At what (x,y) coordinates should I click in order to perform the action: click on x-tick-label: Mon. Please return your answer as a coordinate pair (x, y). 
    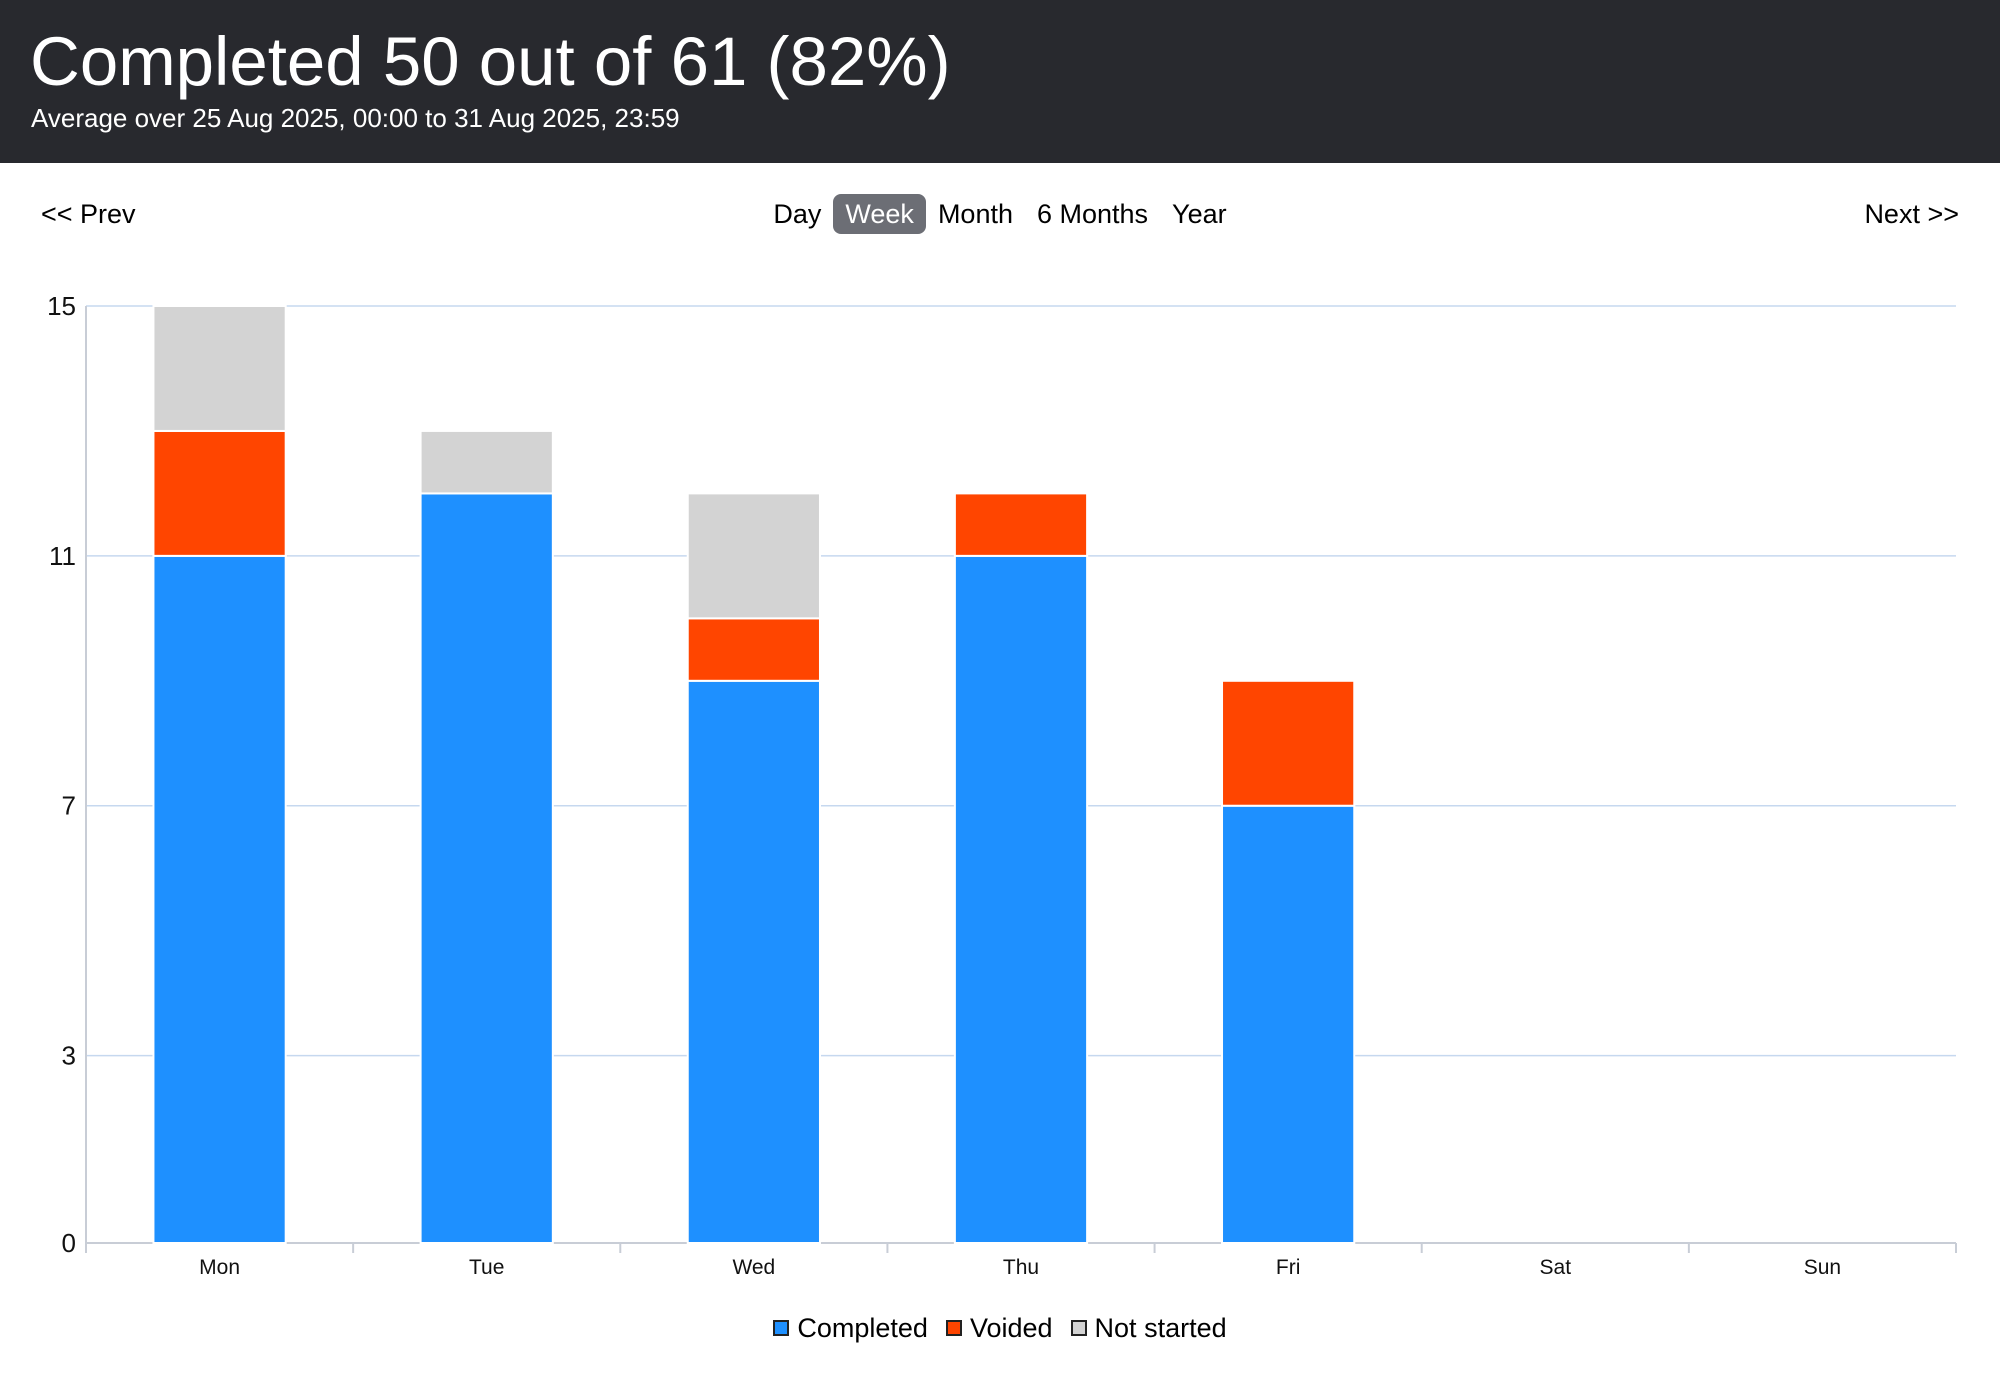
    Looking at the image, I should click on (219, 1267).